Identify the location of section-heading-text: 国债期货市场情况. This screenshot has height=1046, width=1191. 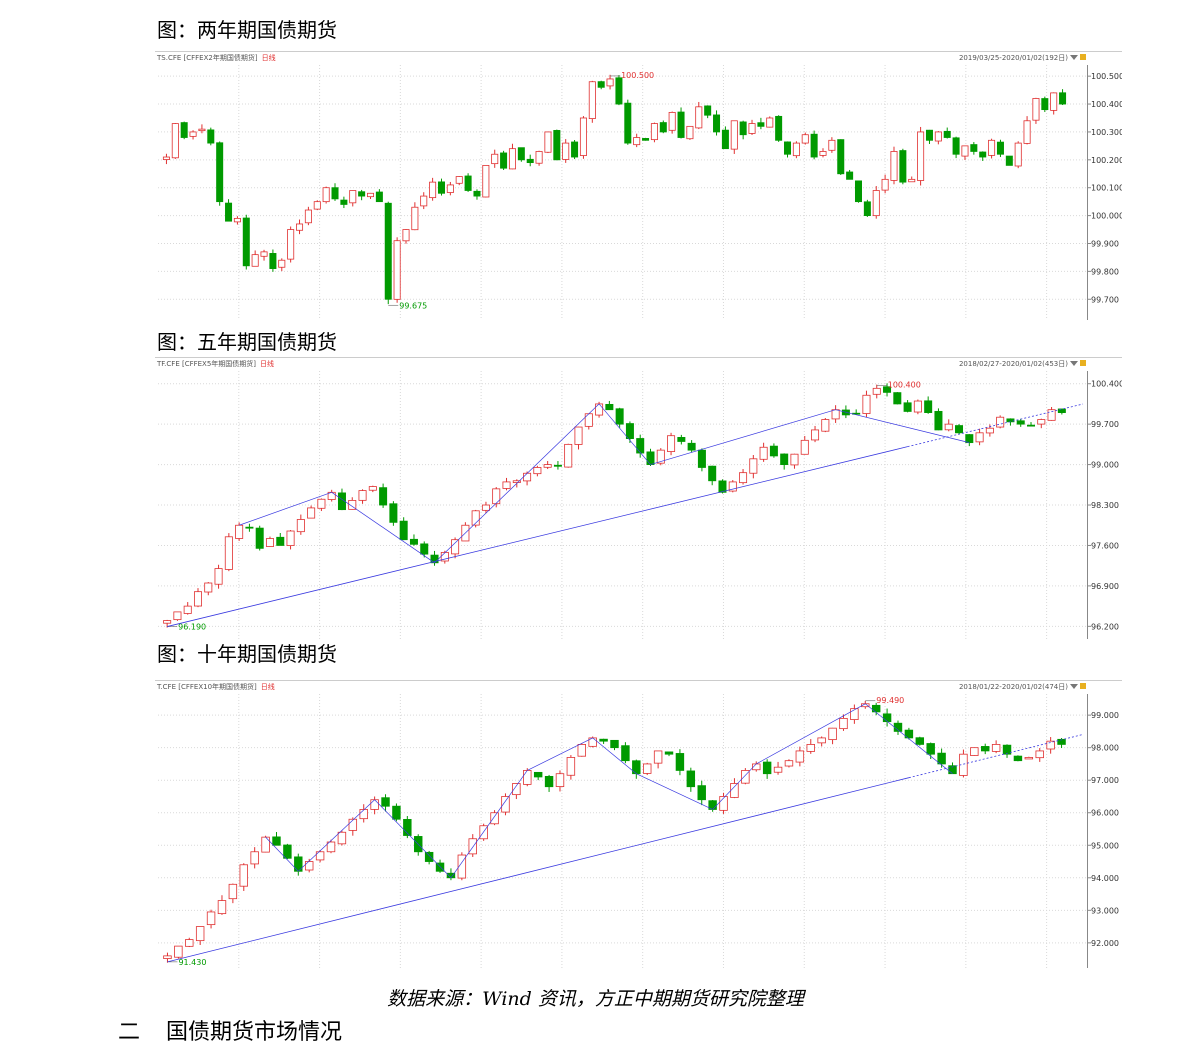
(254, 1032).